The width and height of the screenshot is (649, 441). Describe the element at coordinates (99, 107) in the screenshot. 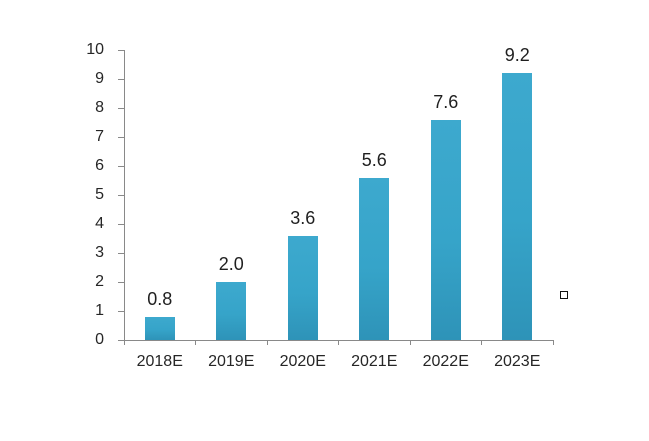

I see `y-tick-label: 8` at that location.